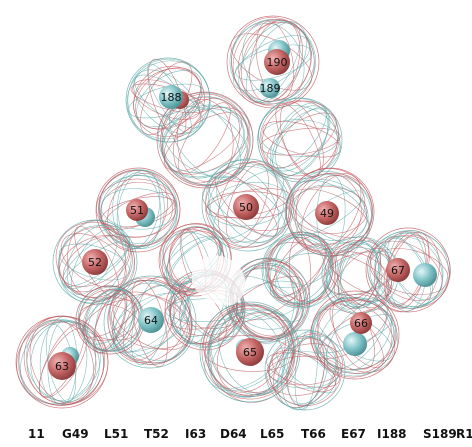 The width and height of the screenshot is (472, 447). Describe the element at coordinates (270, 88) in the screenshot. I see `residue-number-label: 189` at that location.